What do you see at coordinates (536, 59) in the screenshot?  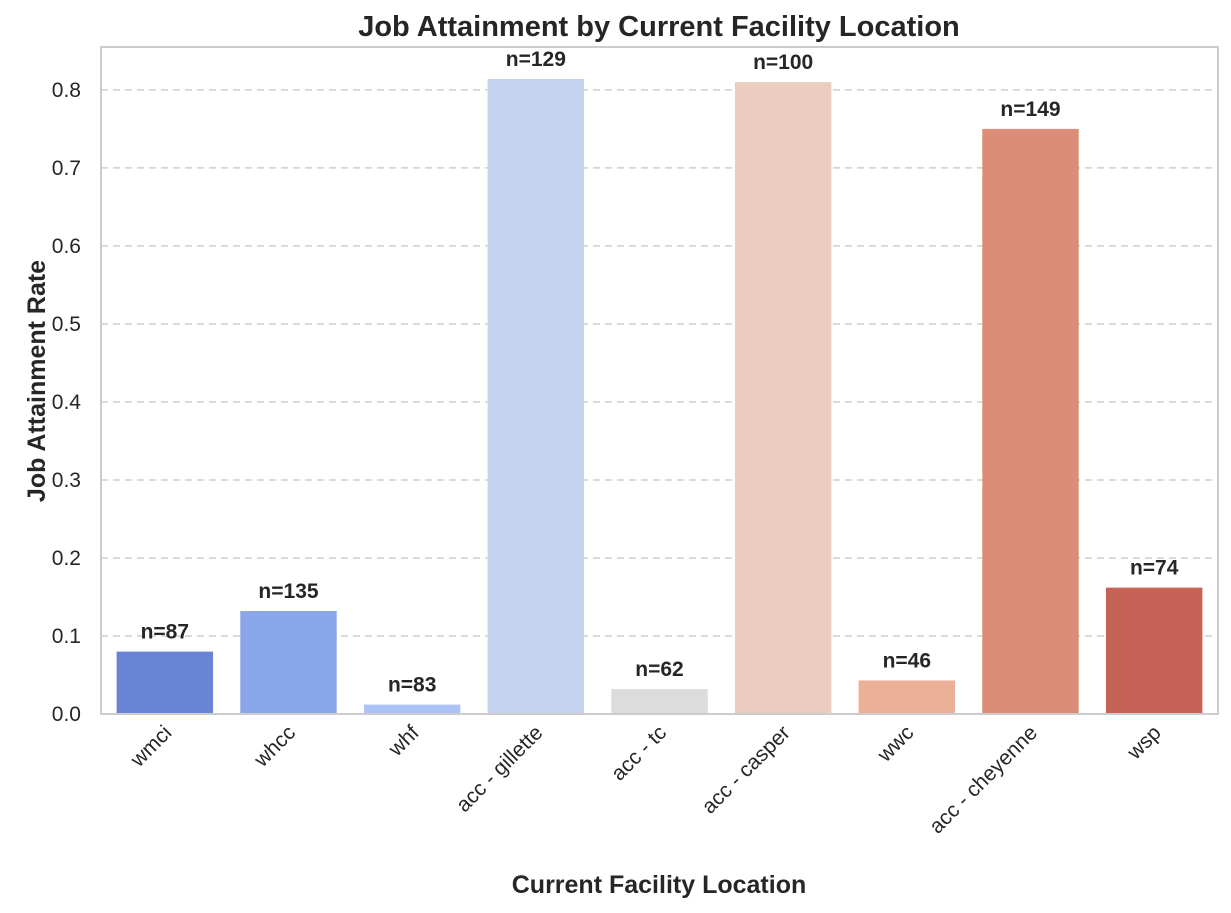 I see `bar-count-label: n=129` at bounding box center [536, 59].